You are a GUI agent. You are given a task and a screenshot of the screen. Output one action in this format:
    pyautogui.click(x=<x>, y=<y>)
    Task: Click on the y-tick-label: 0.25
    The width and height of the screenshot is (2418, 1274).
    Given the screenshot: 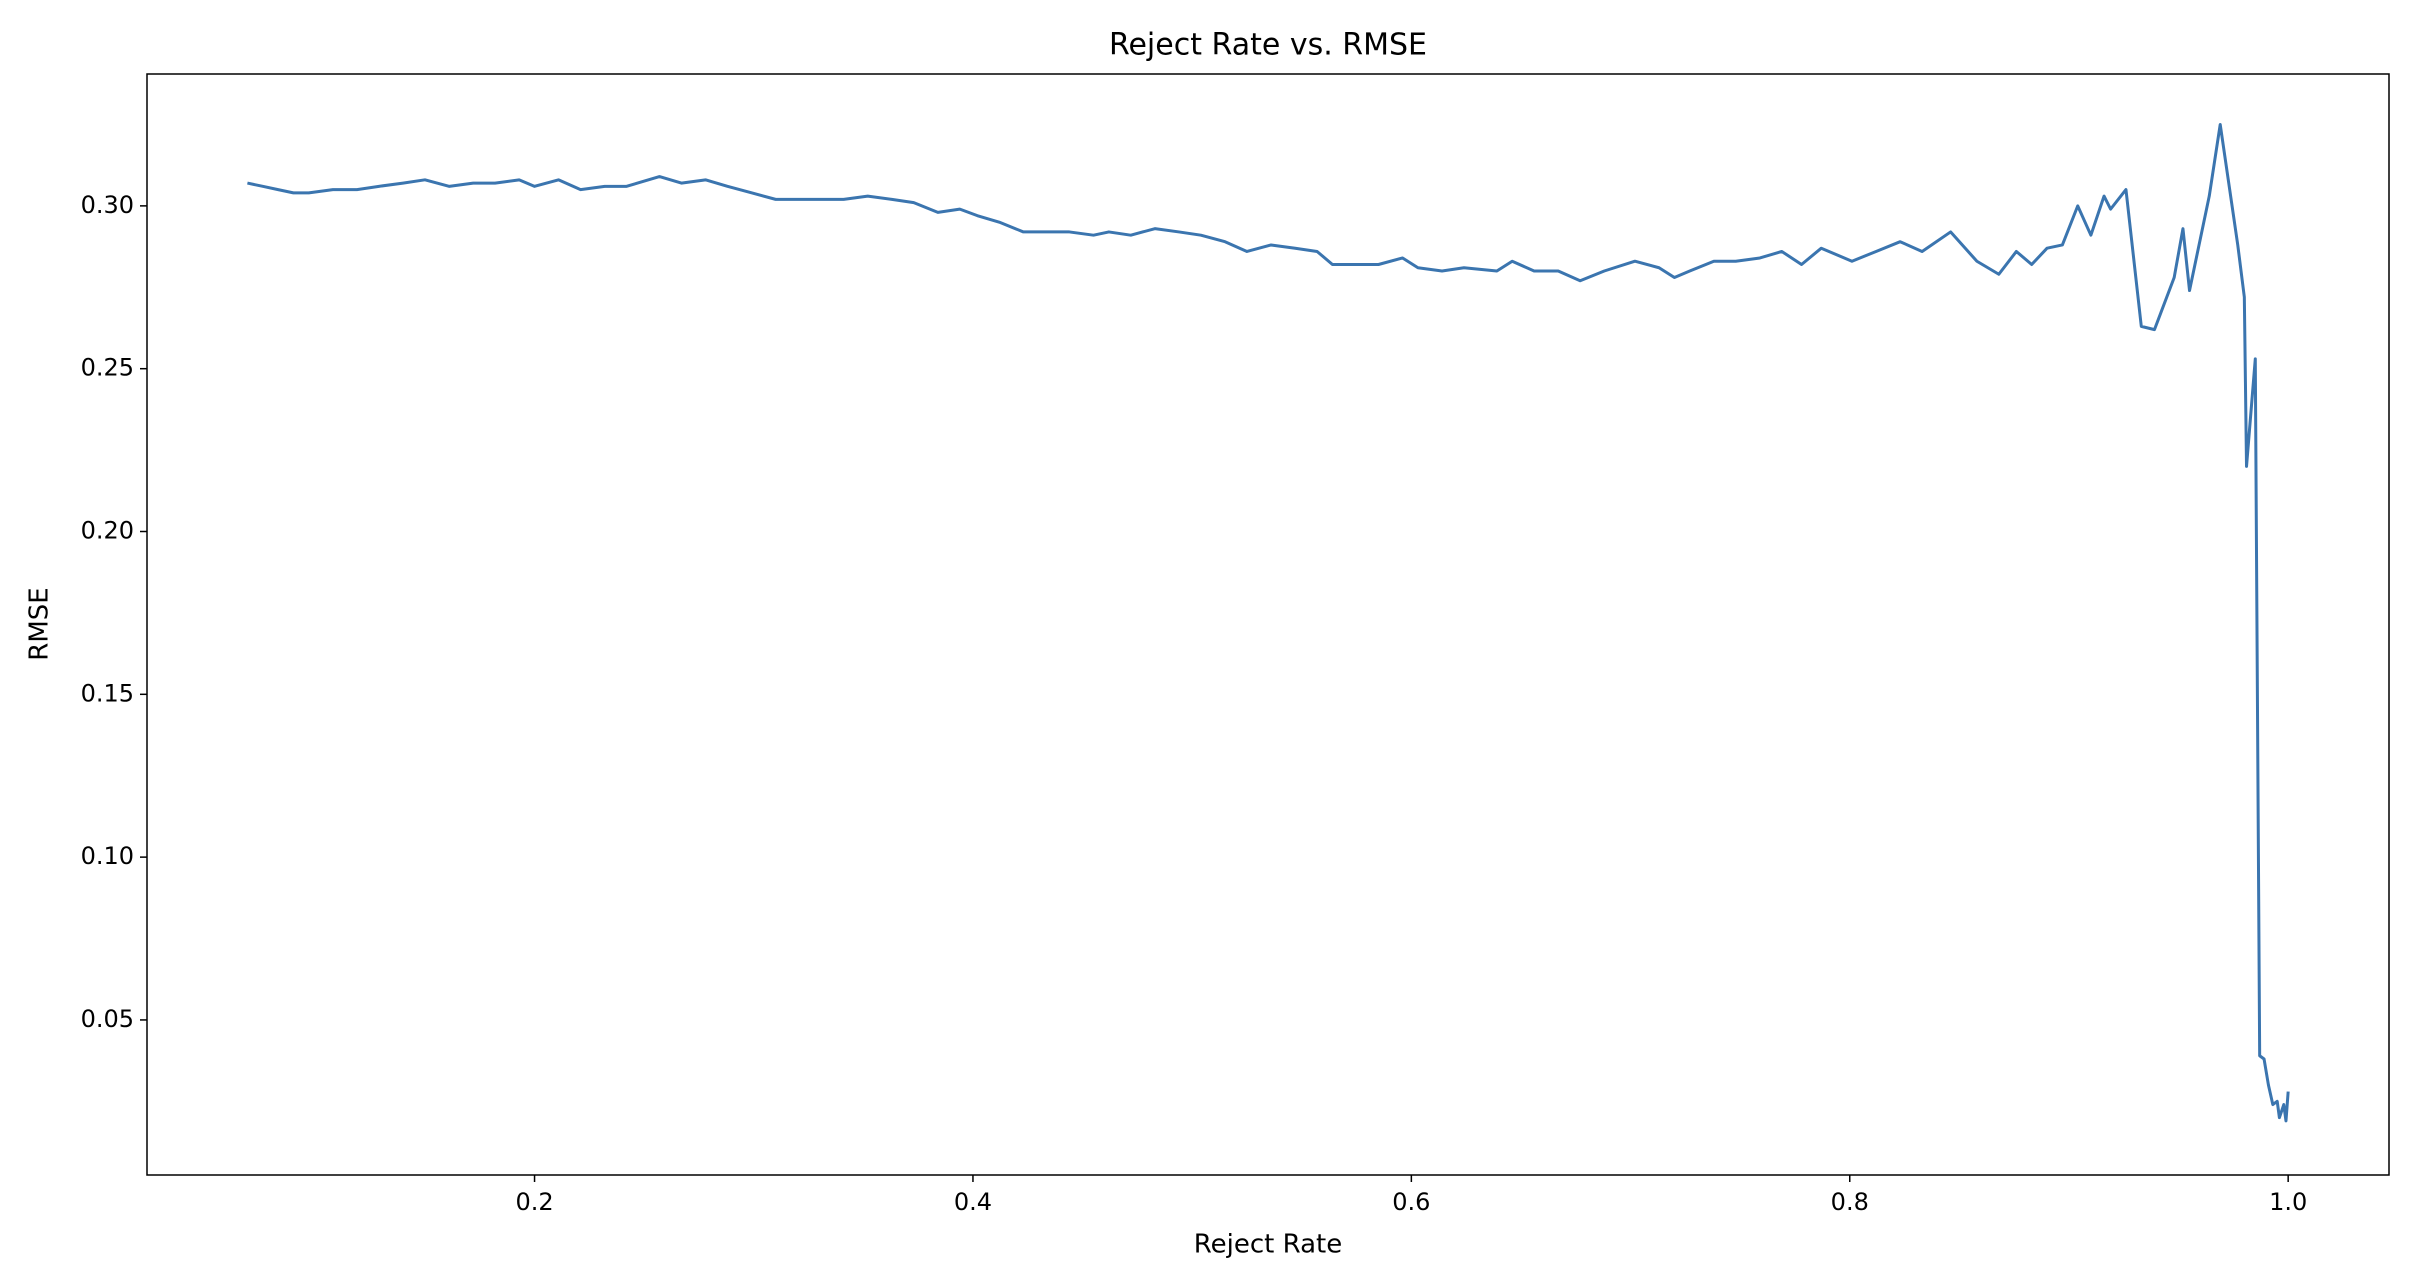 What is the action you would take?
    pyautogui.click(x=107, y=368)
    